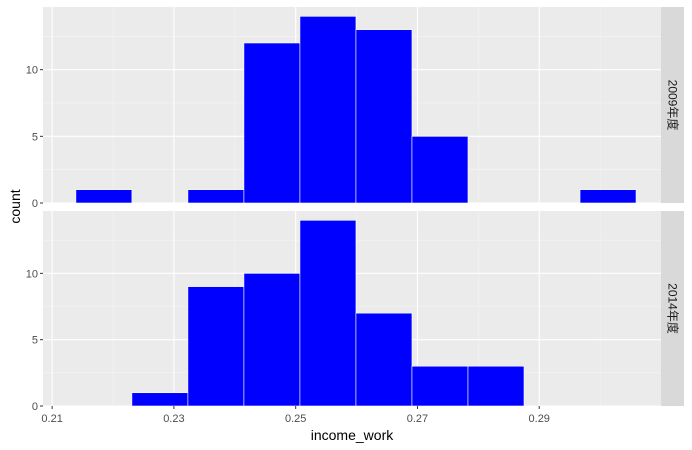  What do you see at coordinates (417, 419) in the screenshot?
I see `x-tick-label: 0.27` at bounding box center [417, 419].